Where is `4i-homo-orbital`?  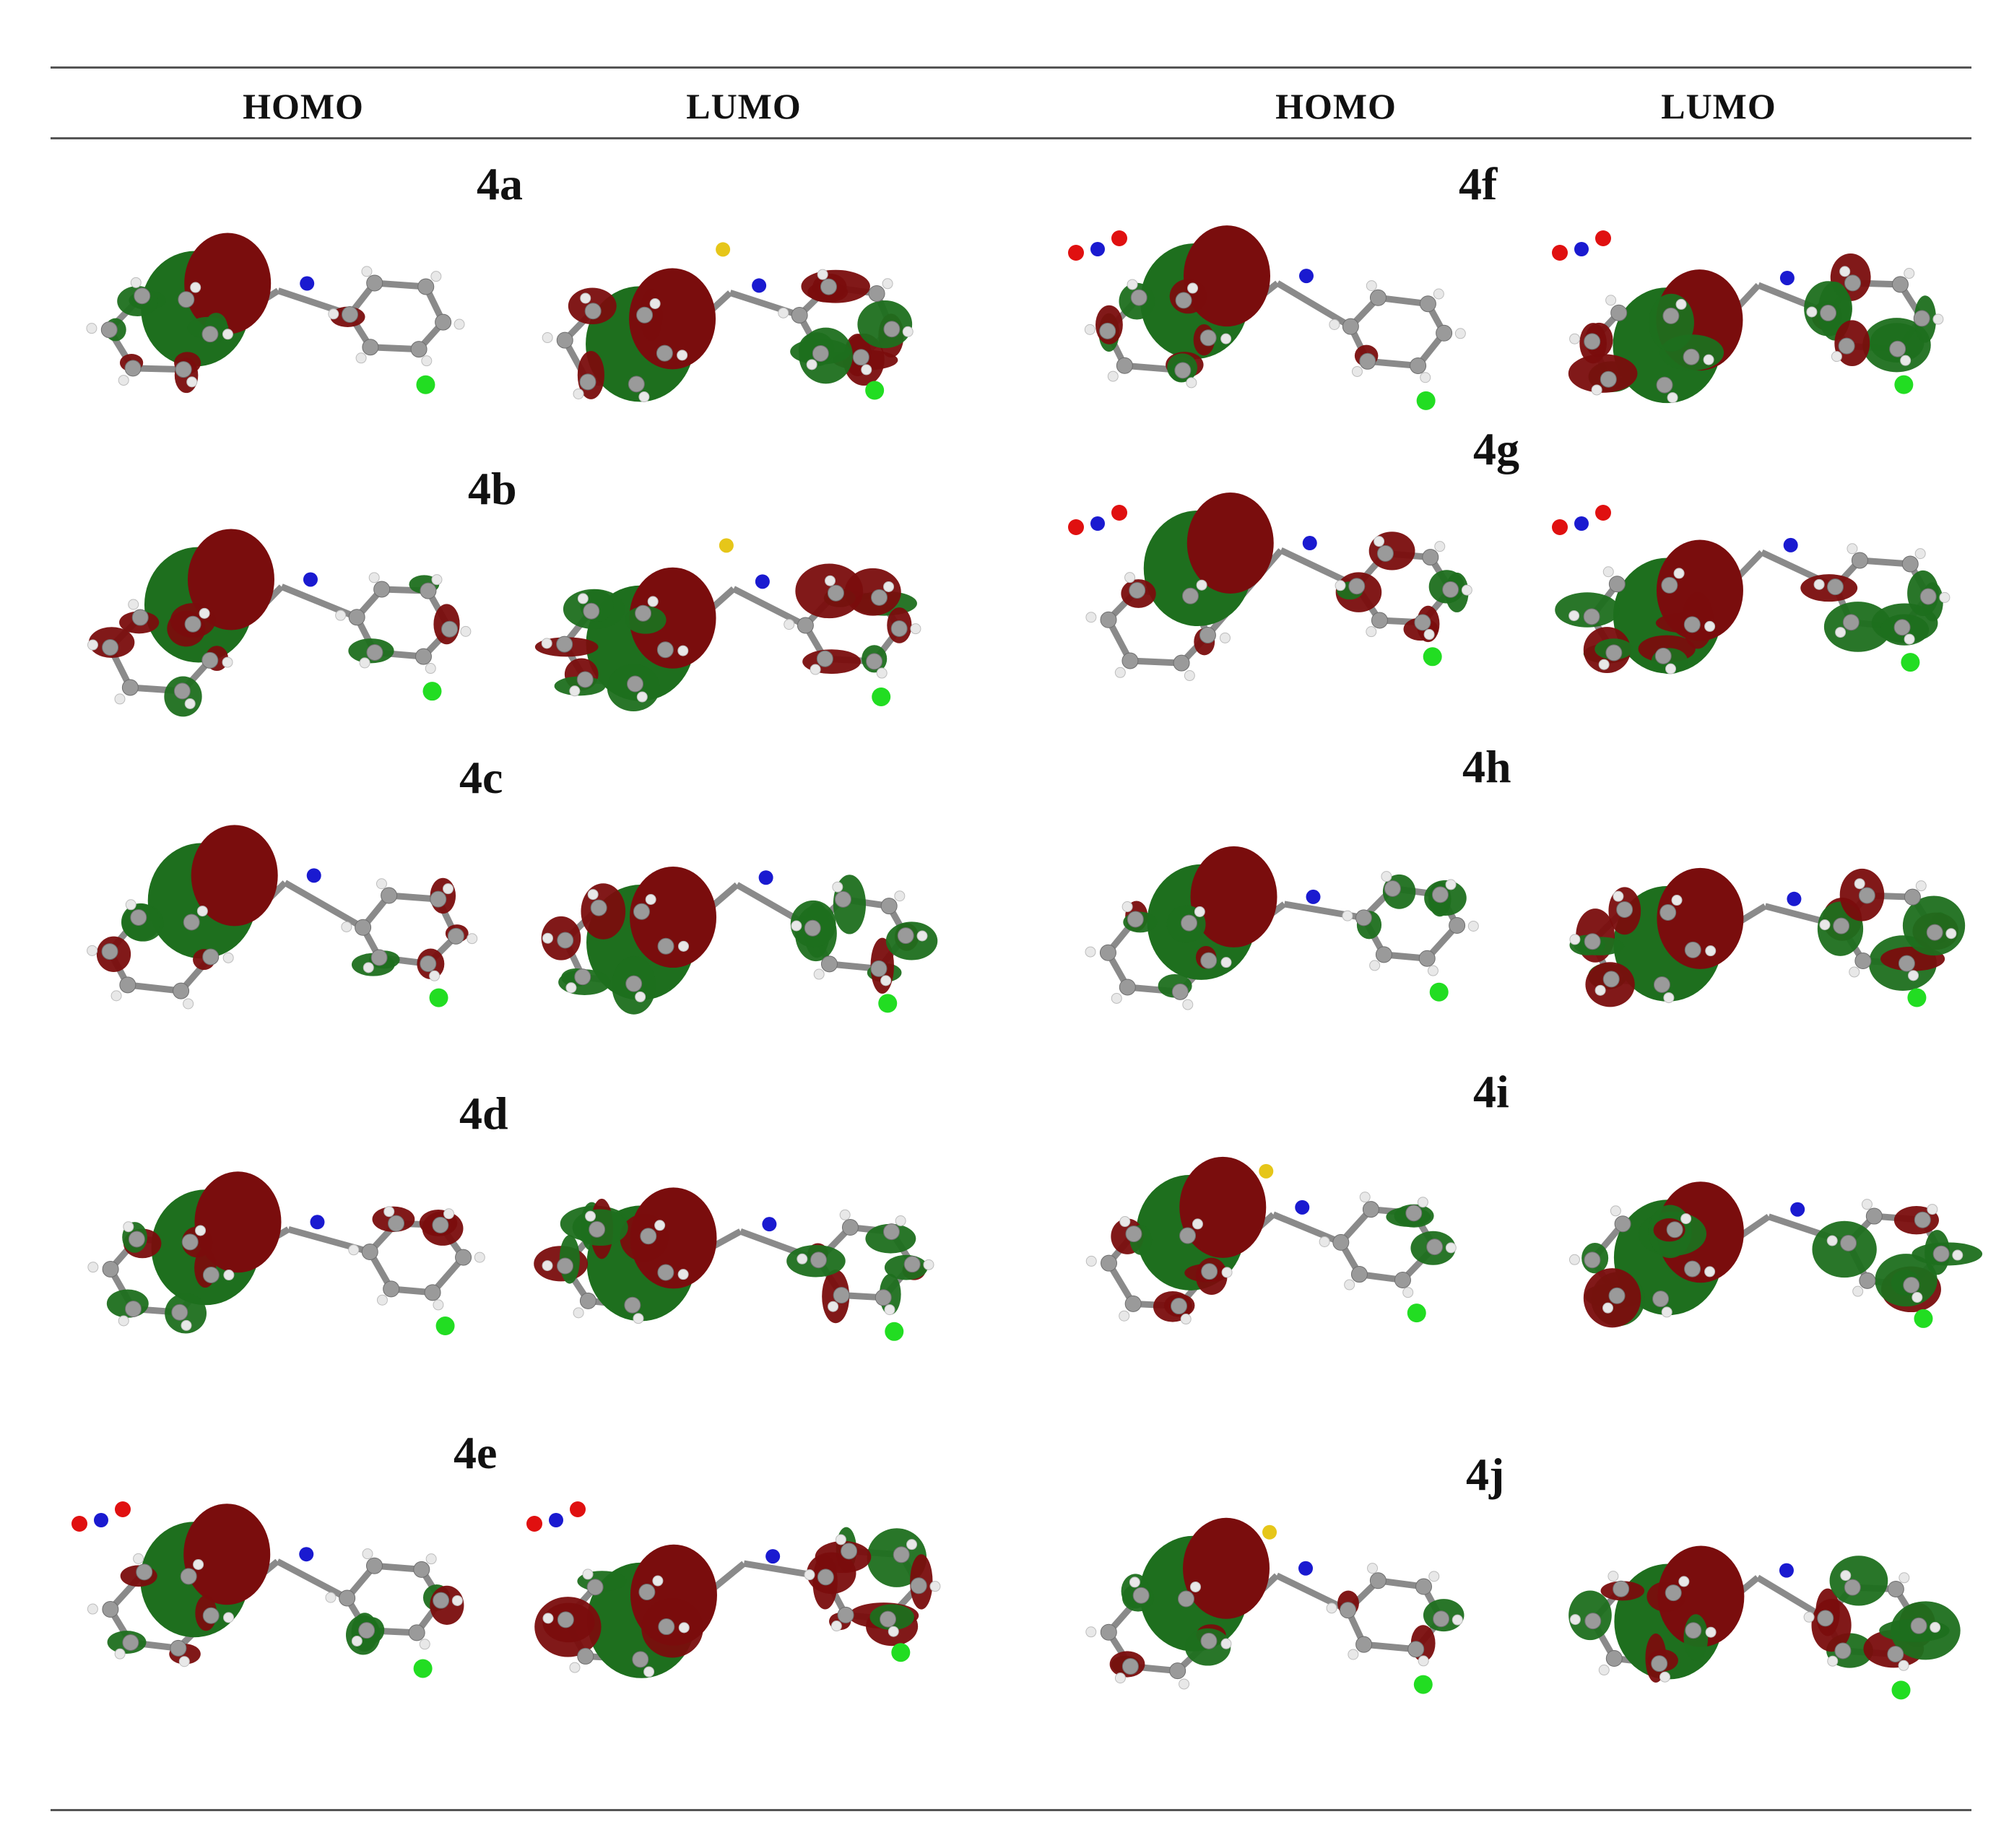 4i-homo-orbital is located at coordinates (1278, 1224).